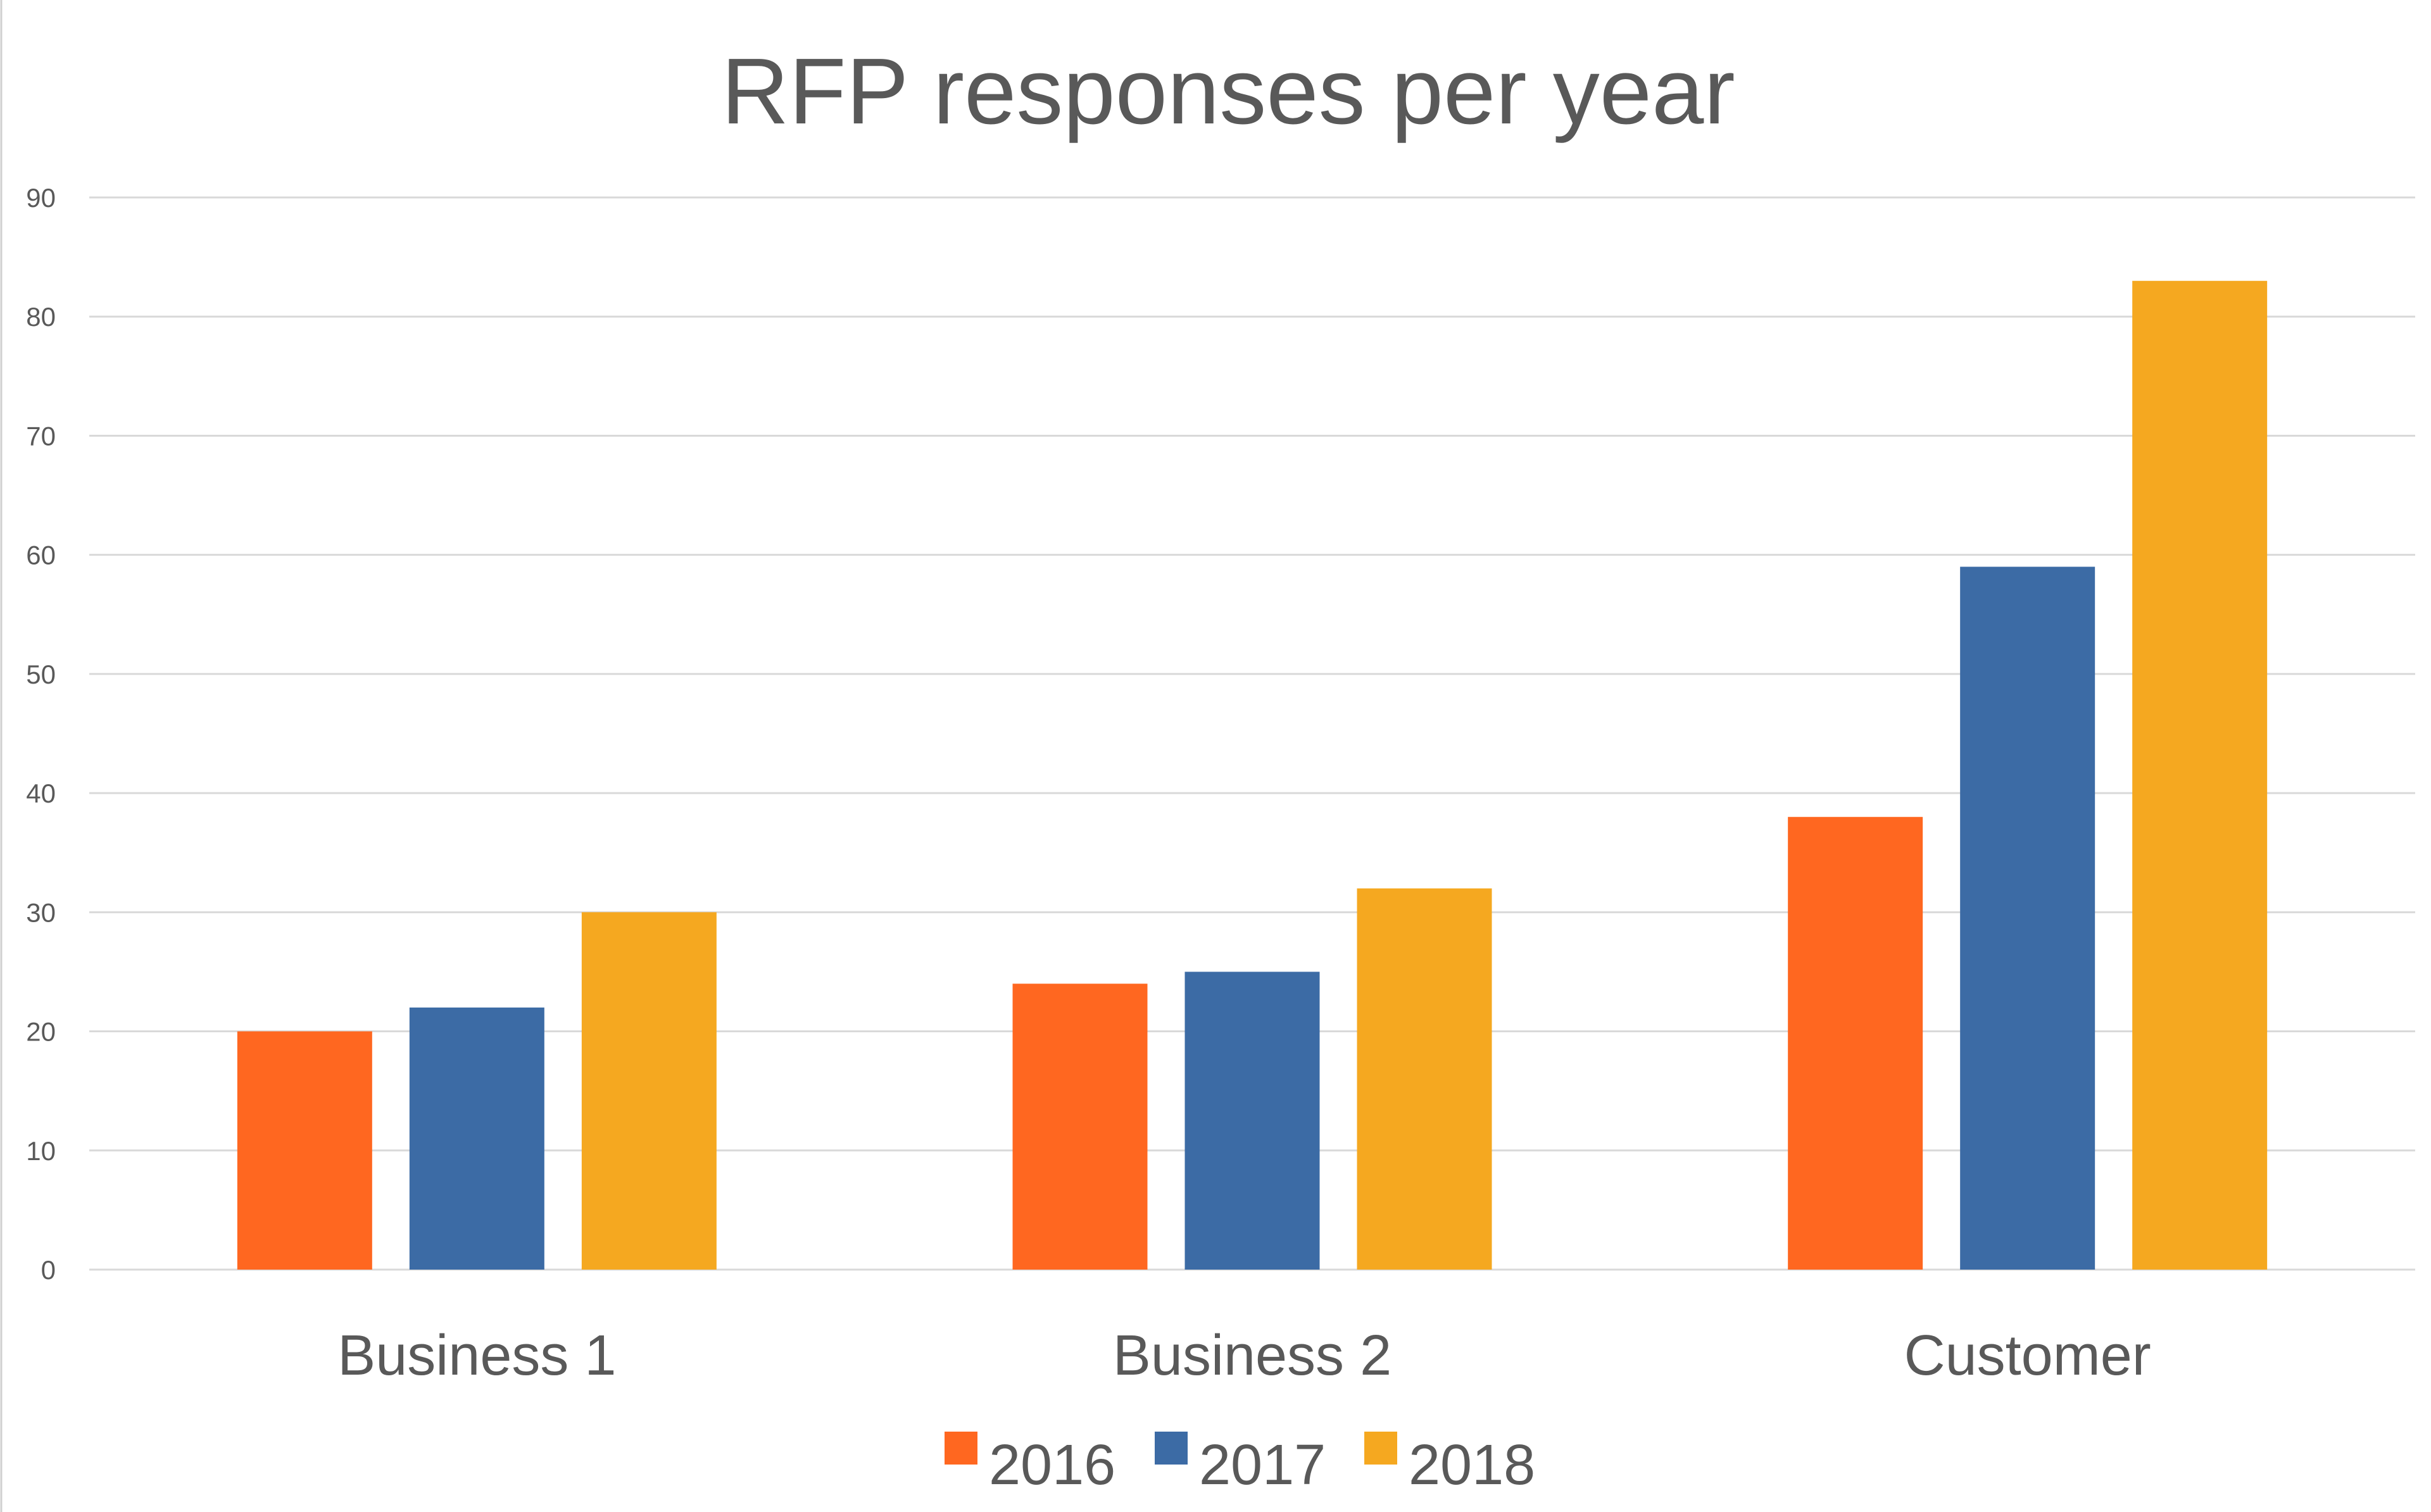 This screenshot has width=2431, height=1512. What do you see at coordinates (2200, 775) in the screenshot?
I see `bar-2018-customer` at bounding box center [2200, 775].